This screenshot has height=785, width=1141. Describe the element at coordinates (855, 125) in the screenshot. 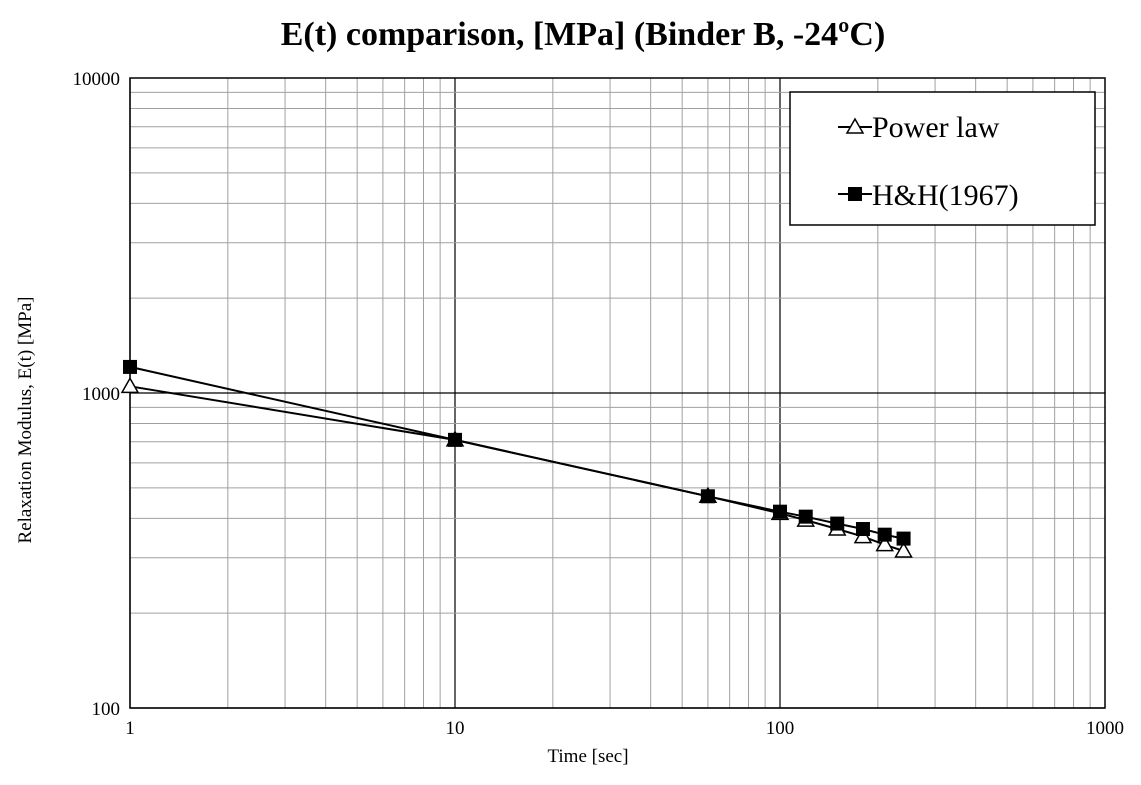

I see `legend-marker-power-law` at that location.